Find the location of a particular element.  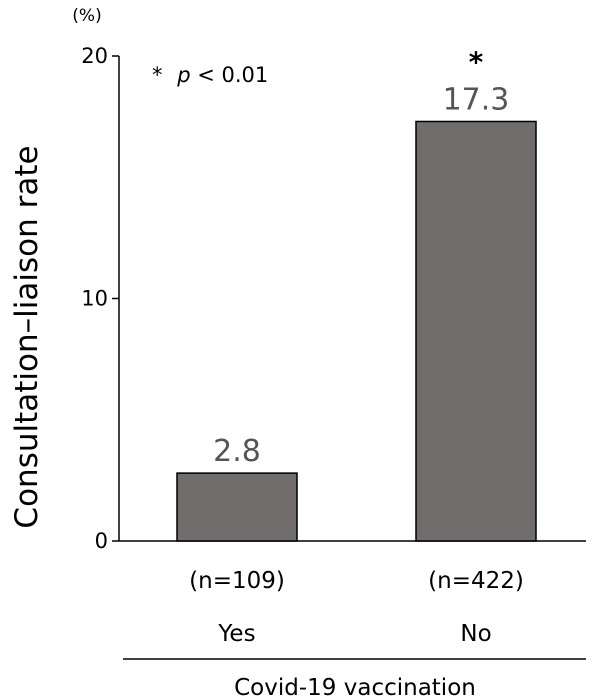

category-label: Yes is located at coordinates (236, 634).